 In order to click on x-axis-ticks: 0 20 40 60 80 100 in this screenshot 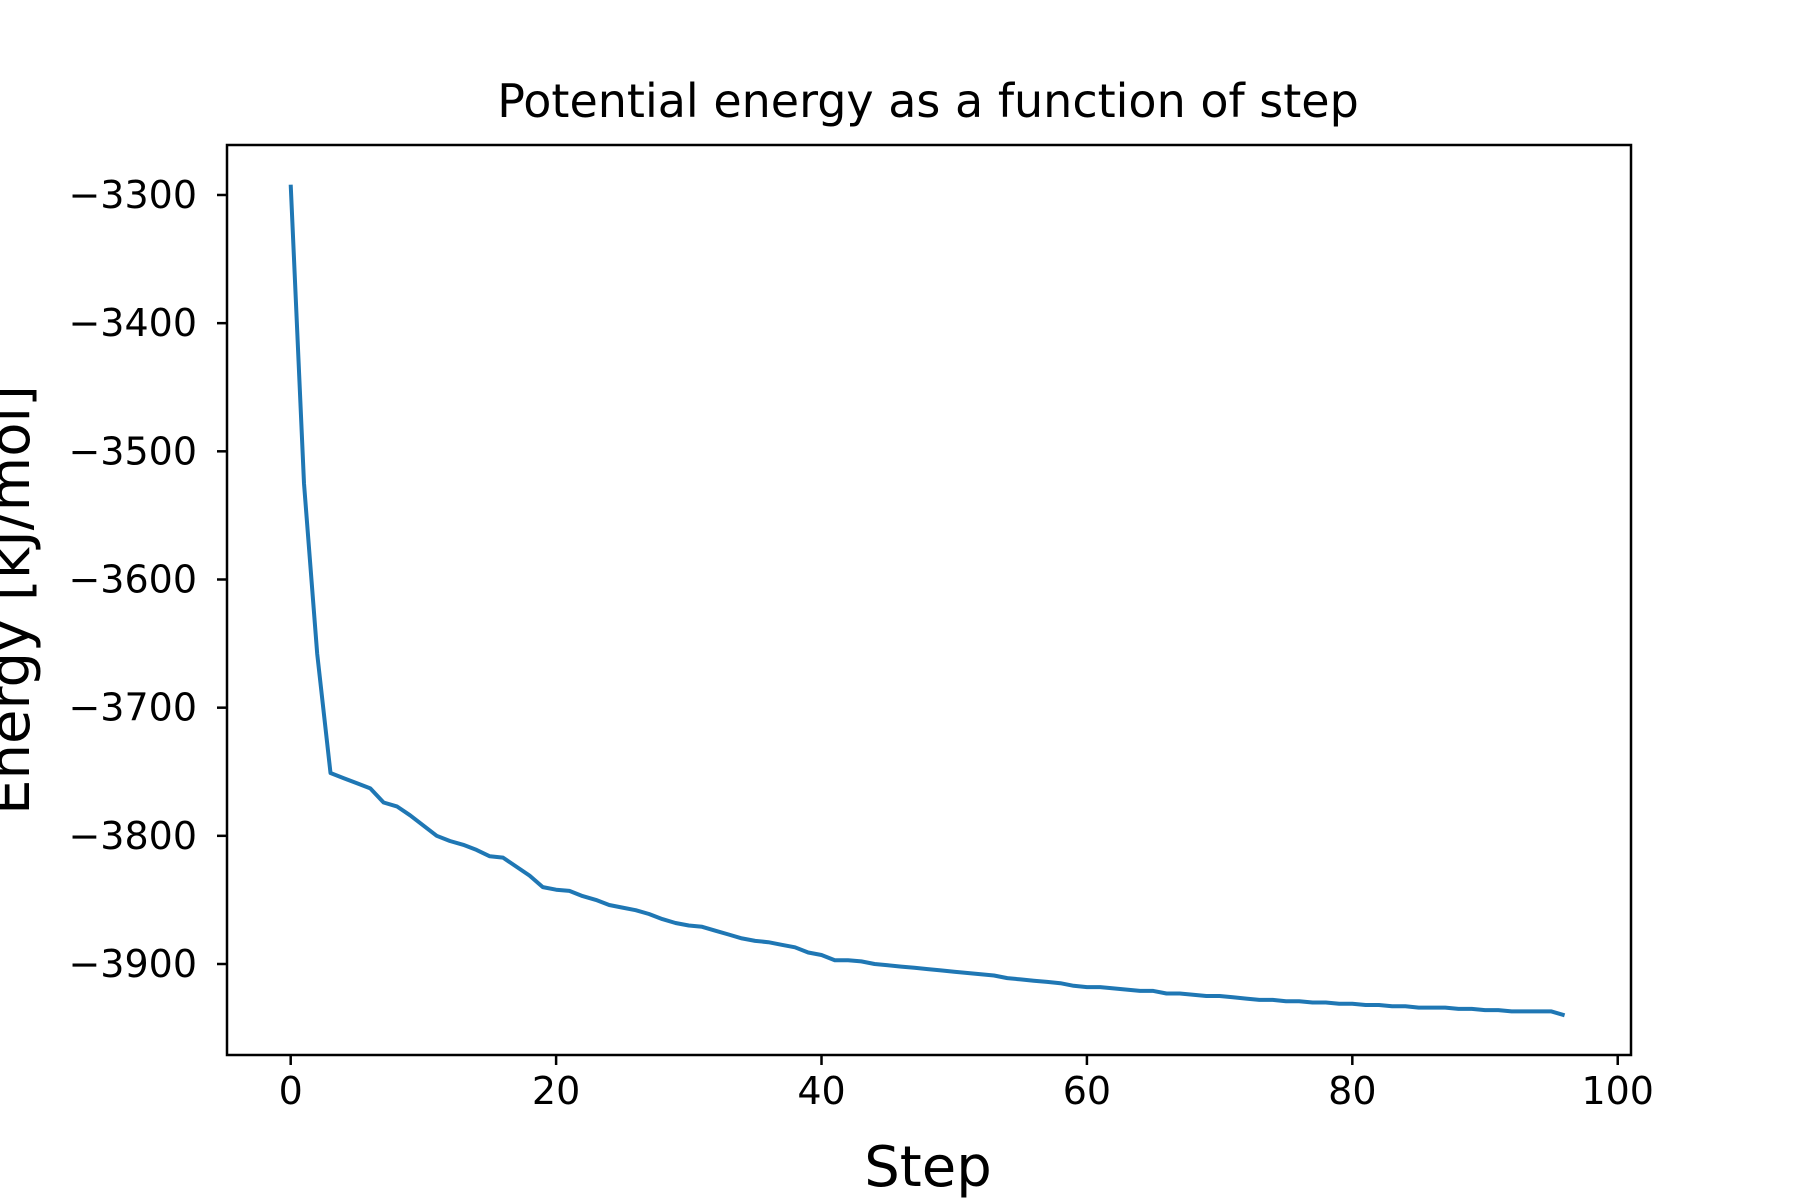, I will do `click(966, 1084)`.